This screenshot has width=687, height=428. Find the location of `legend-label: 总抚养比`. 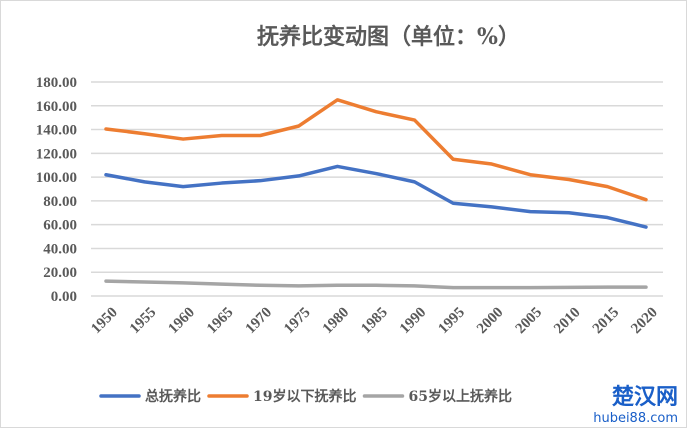

legend-label: 总抚养比 is located at coordinates (173, 396).